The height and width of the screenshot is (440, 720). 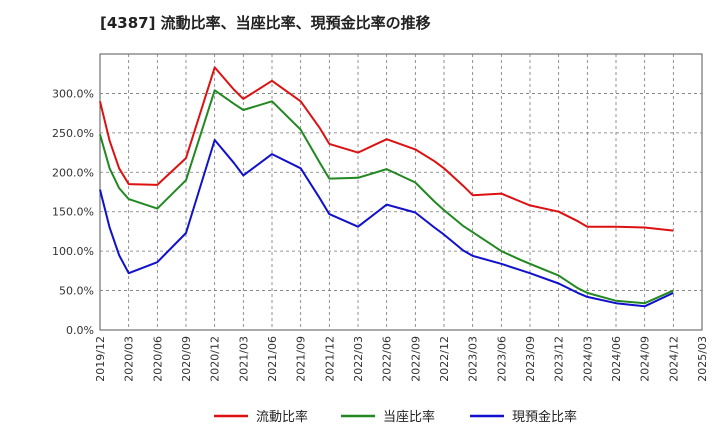 I want to click on y-tick-label: 300.0%, so click(x=73, y=93).